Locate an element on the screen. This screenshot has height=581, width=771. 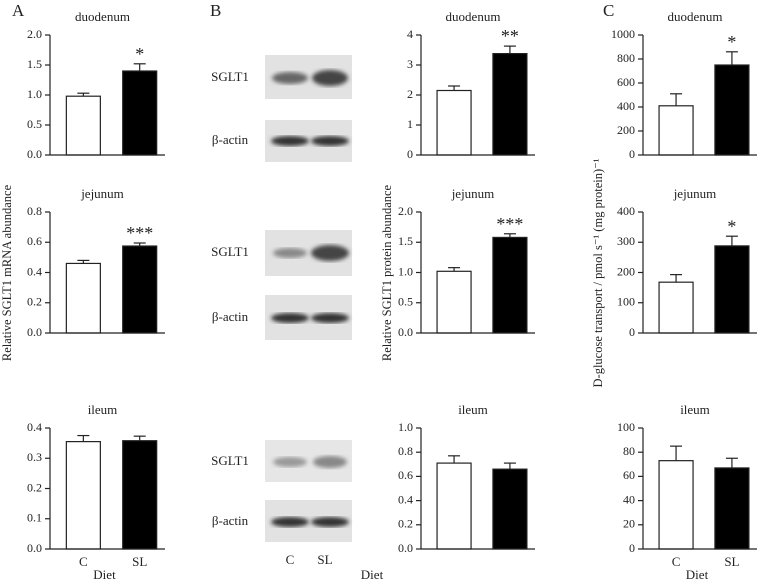
y-tick-label: 1000 is located at coordinates (623, 34).